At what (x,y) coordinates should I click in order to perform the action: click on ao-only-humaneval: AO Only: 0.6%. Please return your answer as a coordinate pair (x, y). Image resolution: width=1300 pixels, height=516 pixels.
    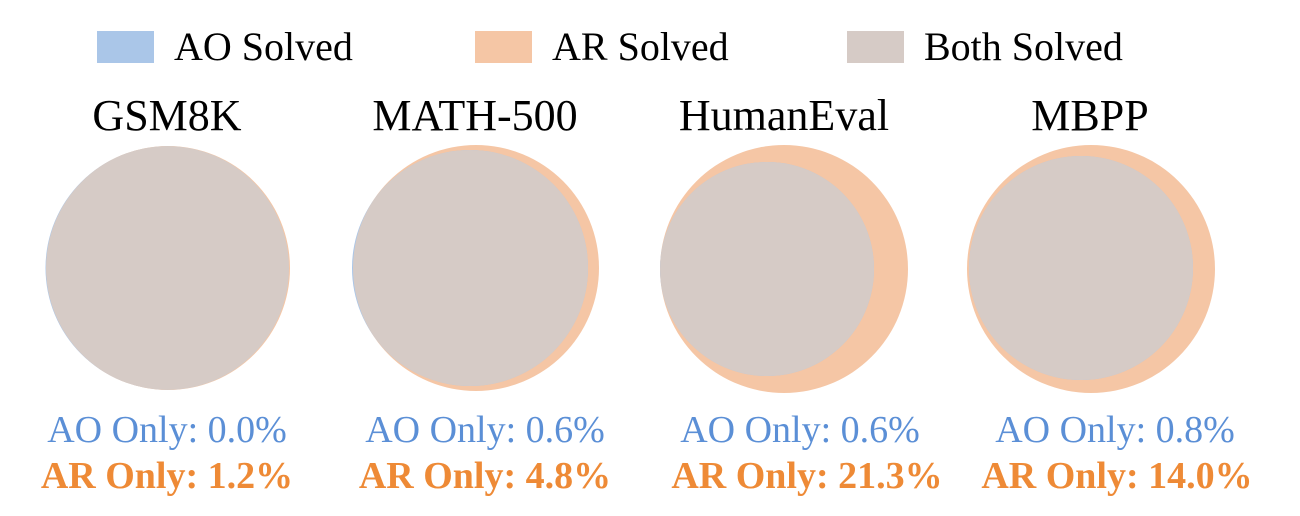
    Looking at the image, I should click on (800, 430).